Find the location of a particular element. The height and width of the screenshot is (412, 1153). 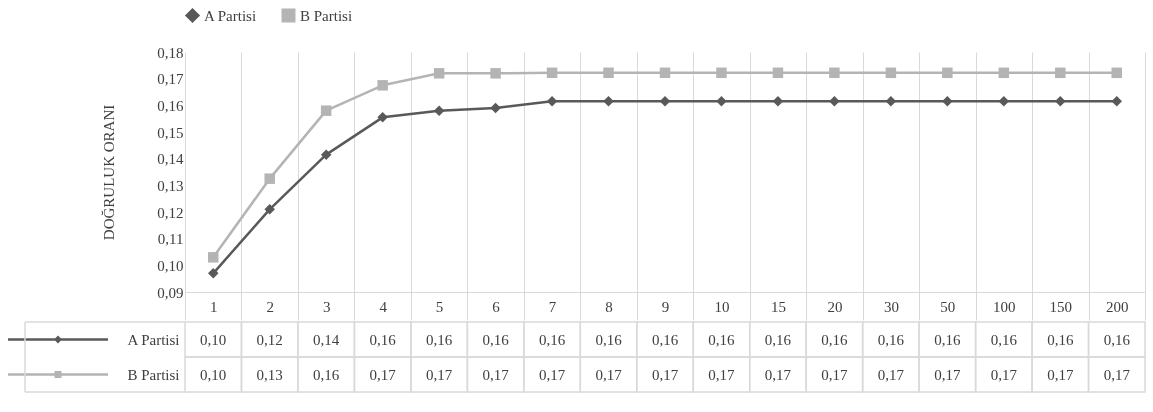

y-tick-label: 0,09 is located at coordinates (170, 292).